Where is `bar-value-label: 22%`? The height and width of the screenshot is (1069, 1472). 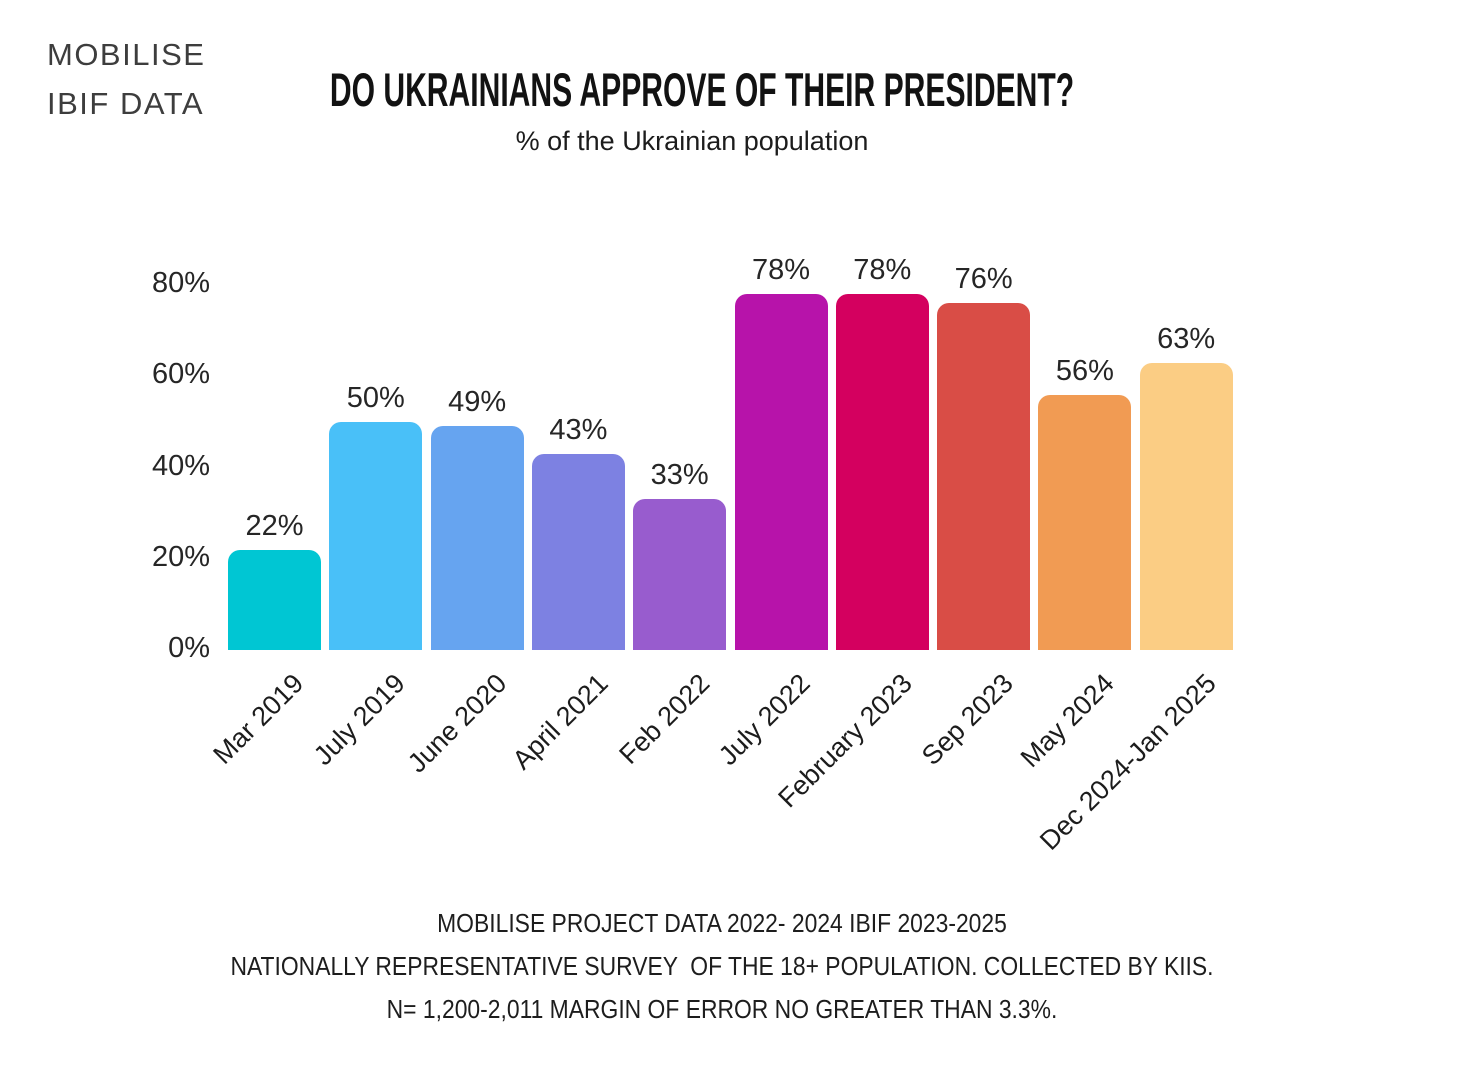
bar-value-label: 22% is located at coordinates (274, 525).